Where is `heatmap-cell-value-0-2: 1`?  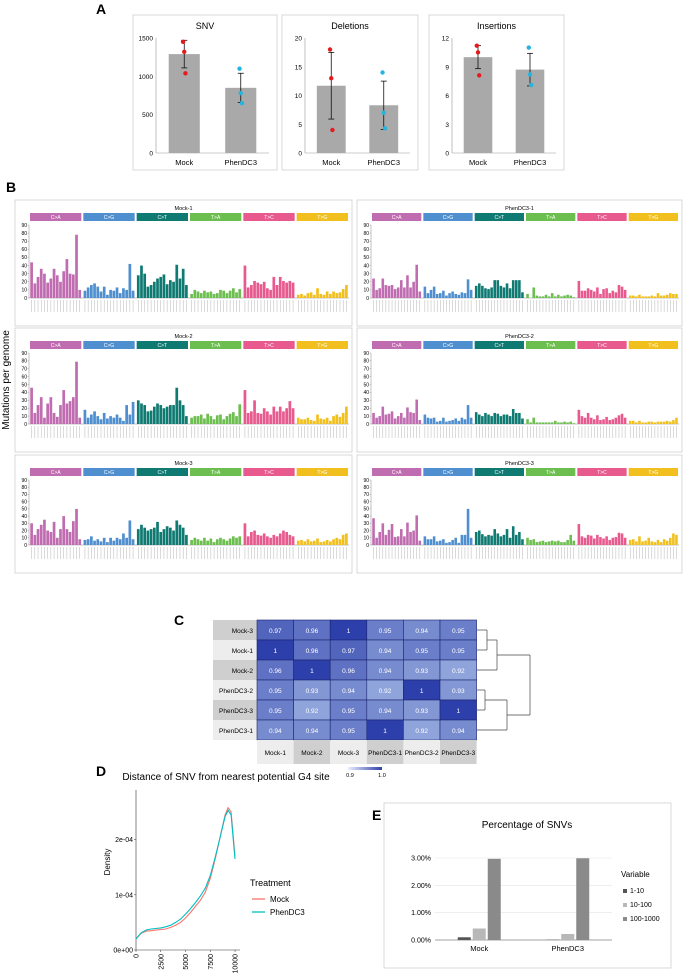 heatmap-cell-value-0-2: 1 is located at coordinates (349, 631).